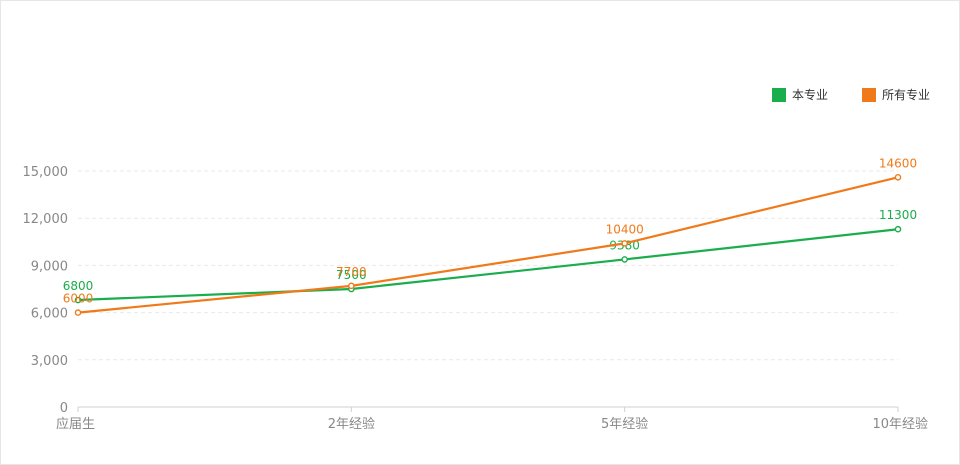 This screenshot has width=960, height=465. I want to click on y-tick-label: 0, so click(64, 408).